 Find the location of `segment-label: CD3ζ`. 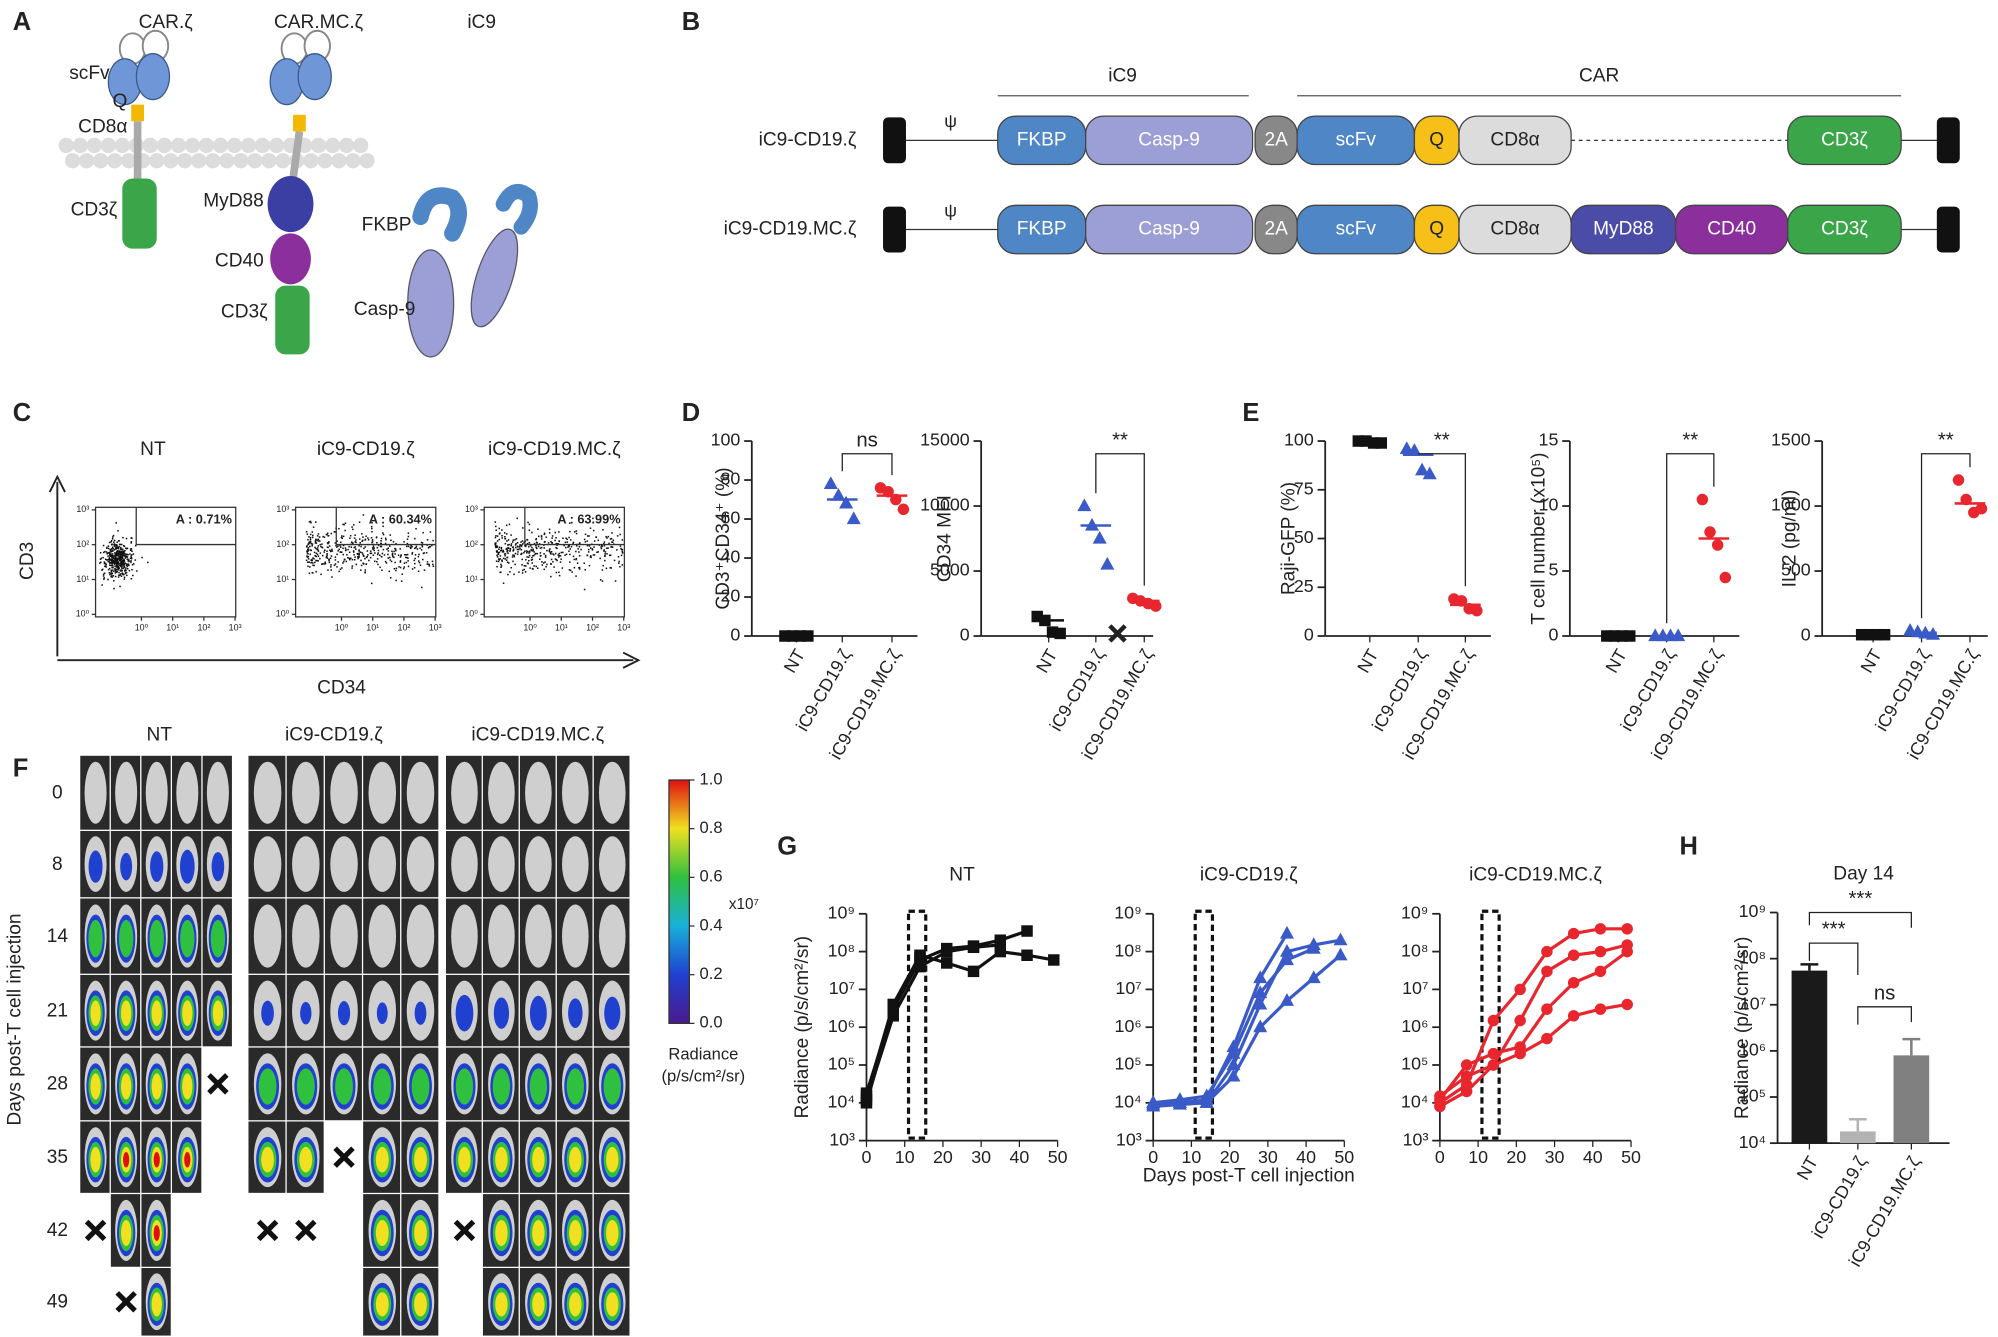

segment-label: CD3ζ is located at coordinates (1844, 139).